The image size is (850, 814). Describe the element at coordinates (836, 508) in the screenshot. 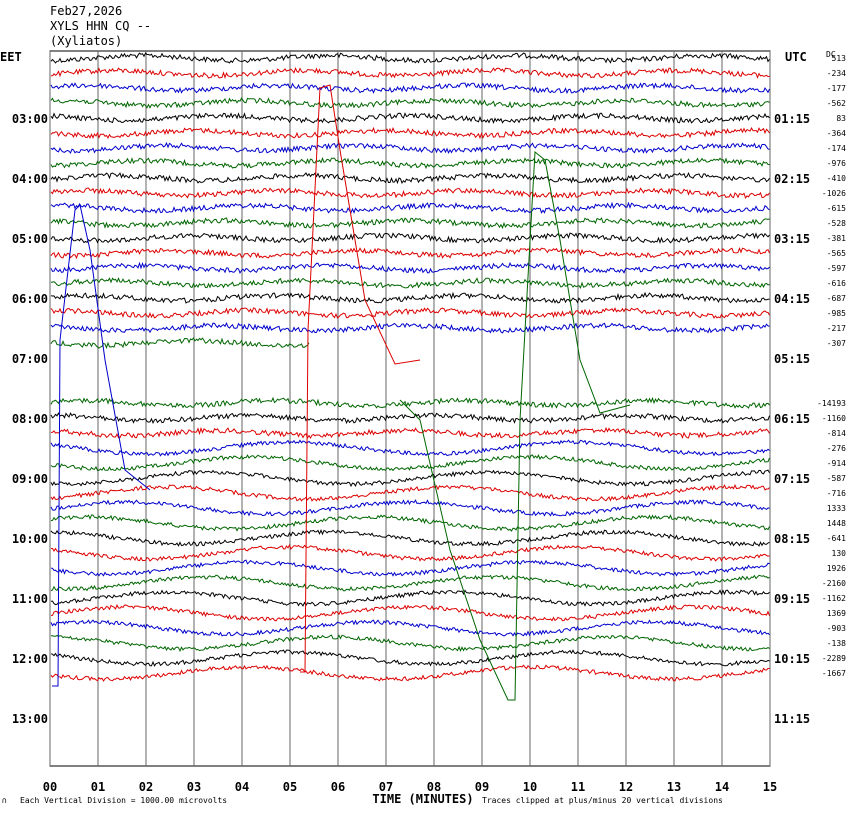

I see `dc-offset-label: 1333` at that location.